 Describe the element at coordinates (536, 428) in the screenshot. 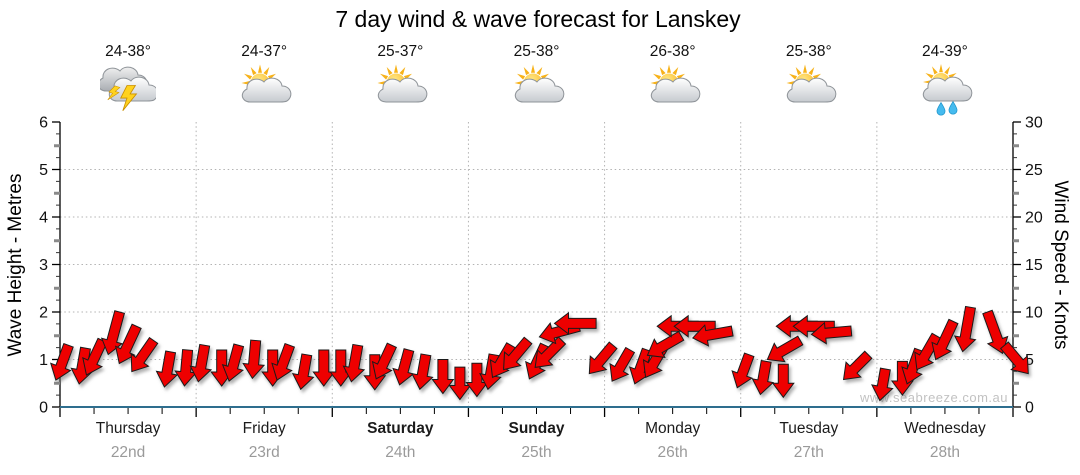

I see `weekday-label: Sunday` at that location.